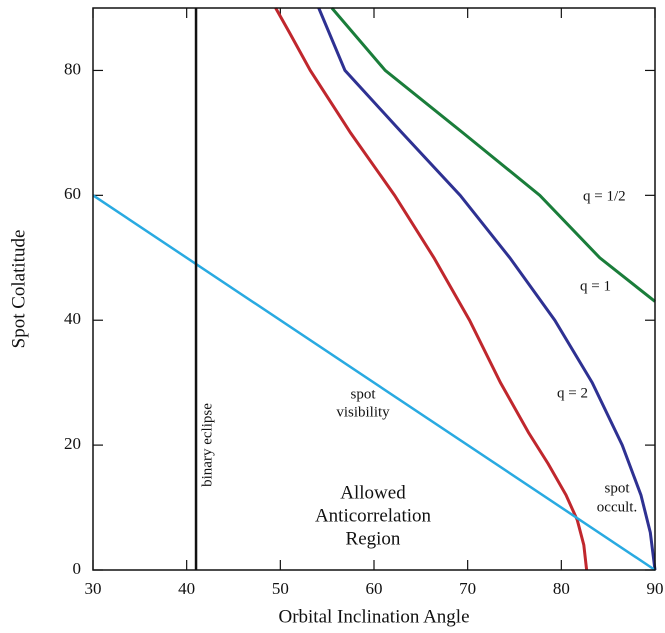 This screenshot has width=665, height=633. I want to click on series-label: q = 1, so click(595, 286).